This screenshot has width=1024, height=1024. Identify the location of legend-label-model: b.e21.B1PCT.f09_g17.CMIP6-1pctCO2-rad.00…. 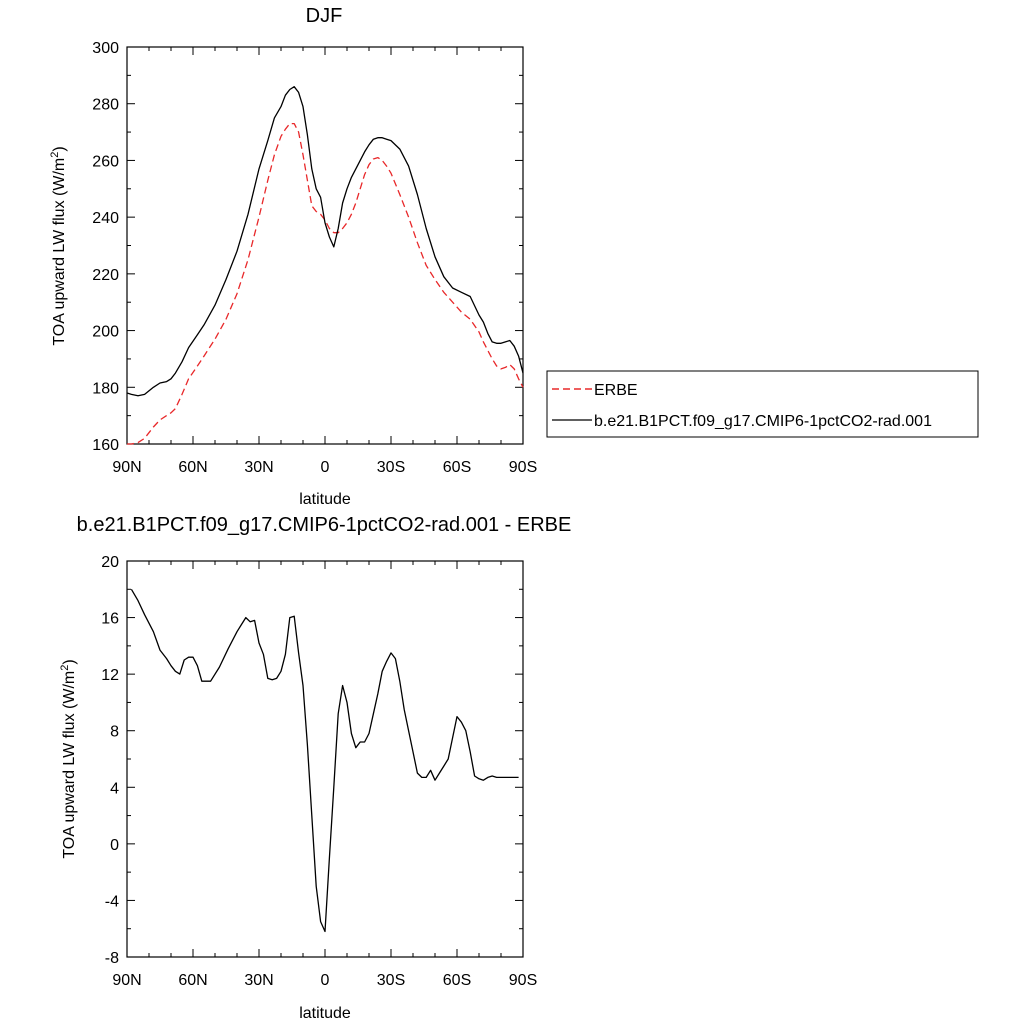
(763, 421).